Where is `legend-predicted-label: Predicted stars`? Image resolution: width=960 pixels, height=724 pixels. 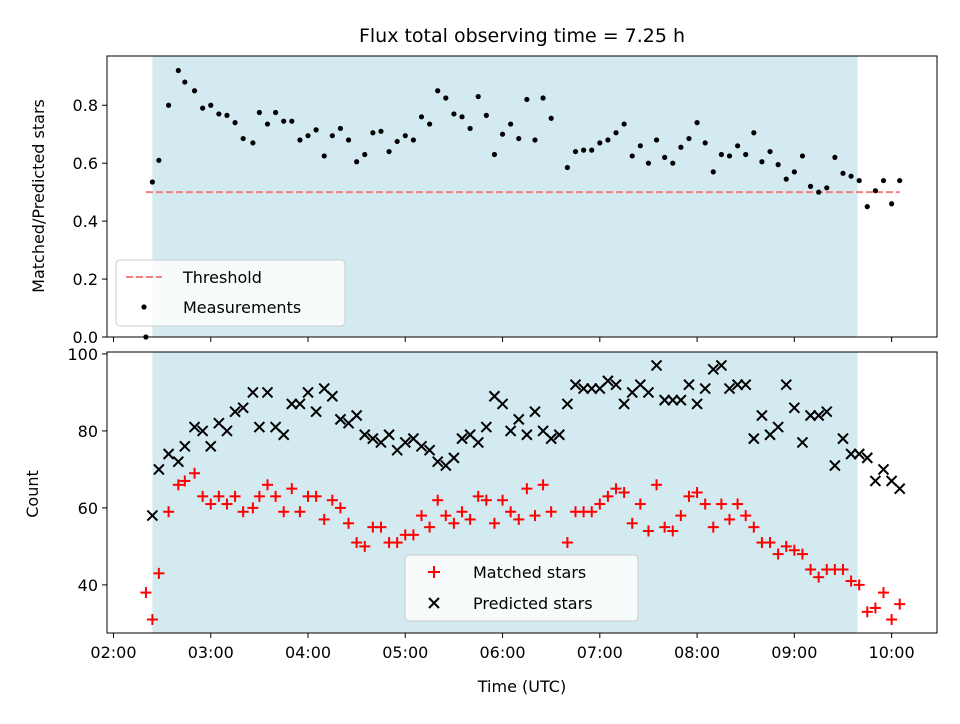
legend-predicted-label: Predicted stars is located at coordinates (533, 603).